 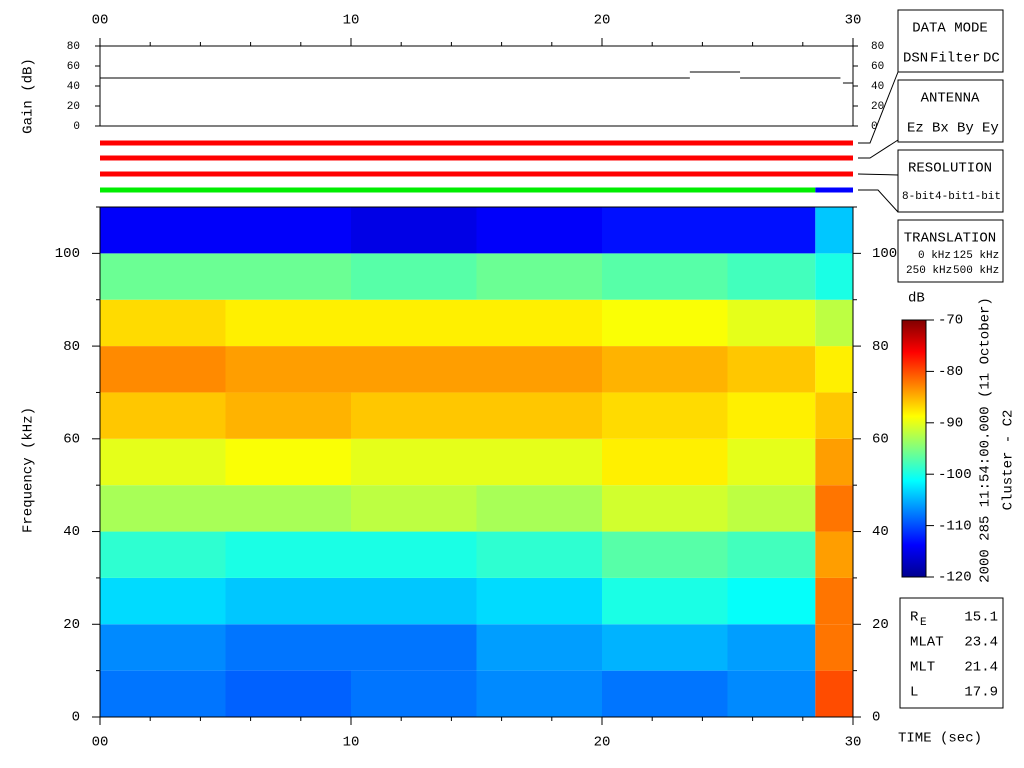 I want to click on y-axis-title: Frequency (kHz), so click(x=29, y=470).